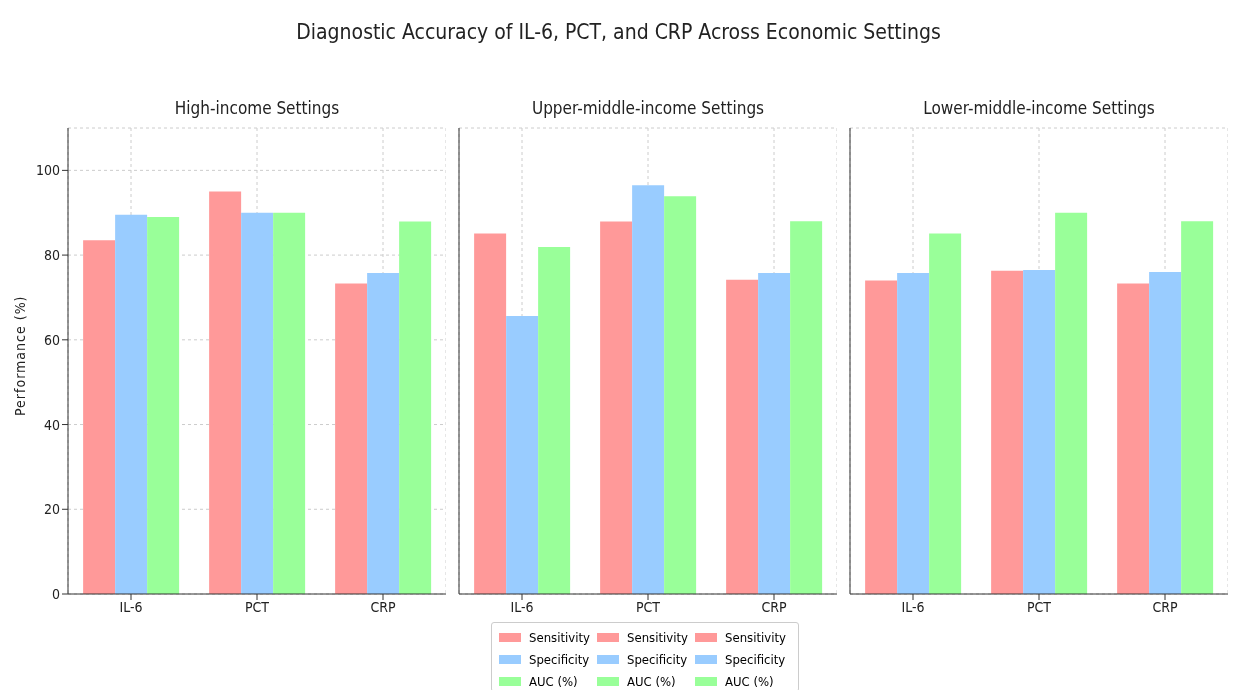 This screenshot has width=1237, height=690. Describe the element at coordinates (47, 170) in the screenshot. I see `y-tick-label: 100` at that location.